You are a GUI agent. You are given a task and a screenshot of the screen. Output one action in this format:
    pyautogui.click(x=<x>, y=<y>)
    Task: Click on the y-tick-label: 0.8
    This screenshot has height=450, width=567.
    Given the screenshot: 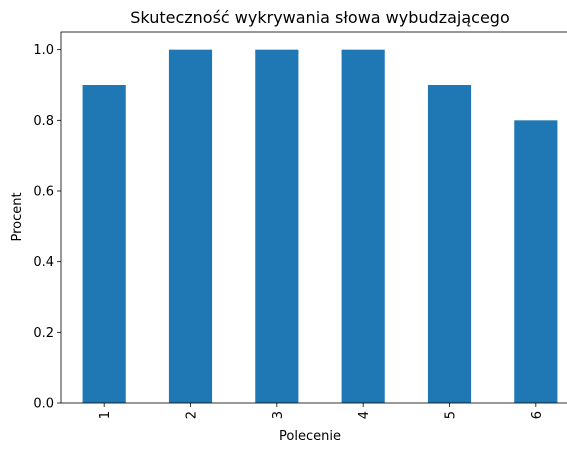 What is the action you would take?
    pyautogui.click(x=43, y=121)
    